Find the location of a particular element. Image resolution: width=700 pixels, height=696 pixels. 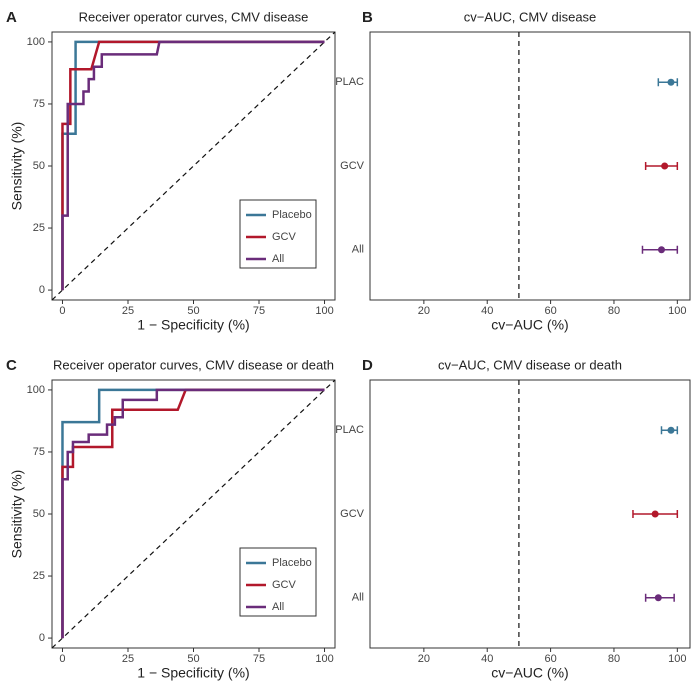

panel-label: D is located at coordinates (367, 365).